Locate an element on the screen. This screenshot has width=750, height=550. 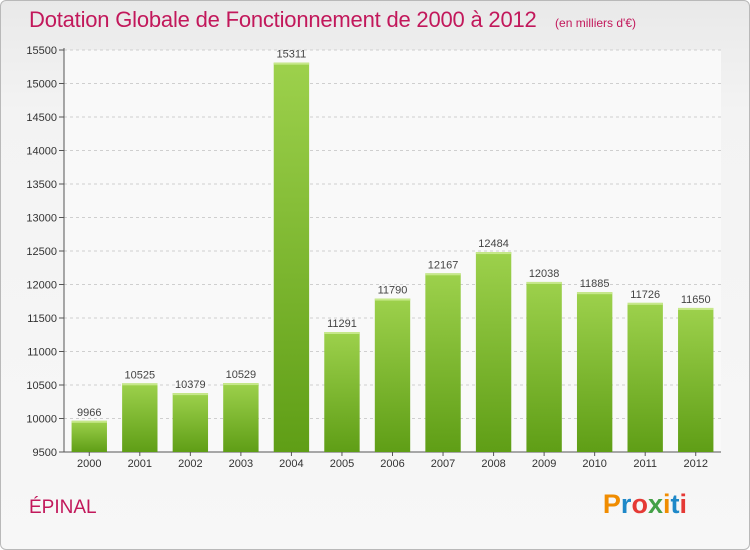
y-tick-label: 10500 is located at coordinates (41, 386).